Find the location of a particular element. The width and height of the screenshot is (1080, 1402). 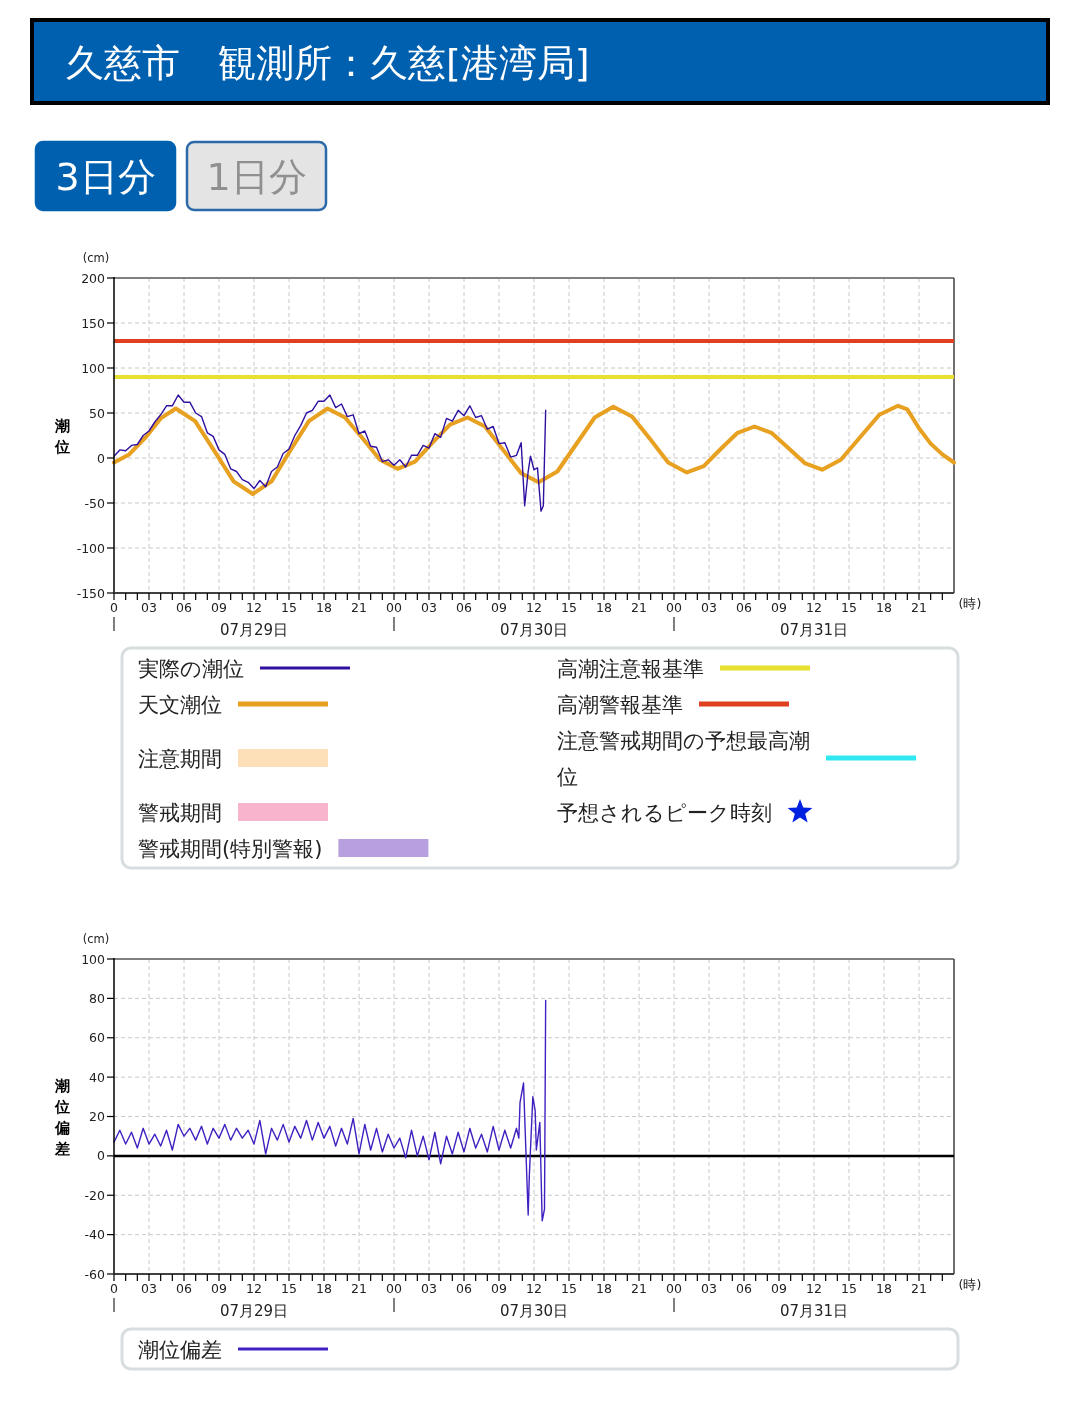

legend-item: 注意警戒期間の予想最高潮位 is located at coordinates (736, 758).